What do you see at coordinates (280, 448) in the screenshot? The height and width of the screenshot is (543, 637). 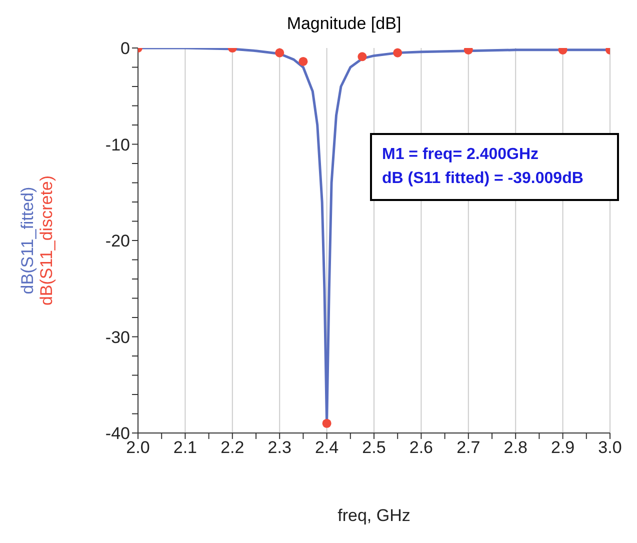 I see `x-tick-label: 2.3` at bounding box center [280, 448].